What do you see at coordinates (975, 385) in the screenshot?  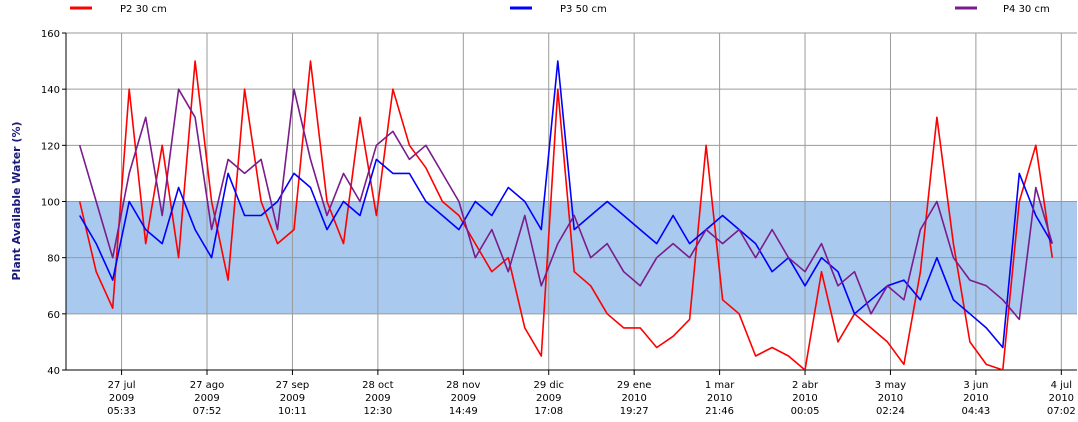 I see `x-tick-label: 3 jun` at bounding box center [975, 385].